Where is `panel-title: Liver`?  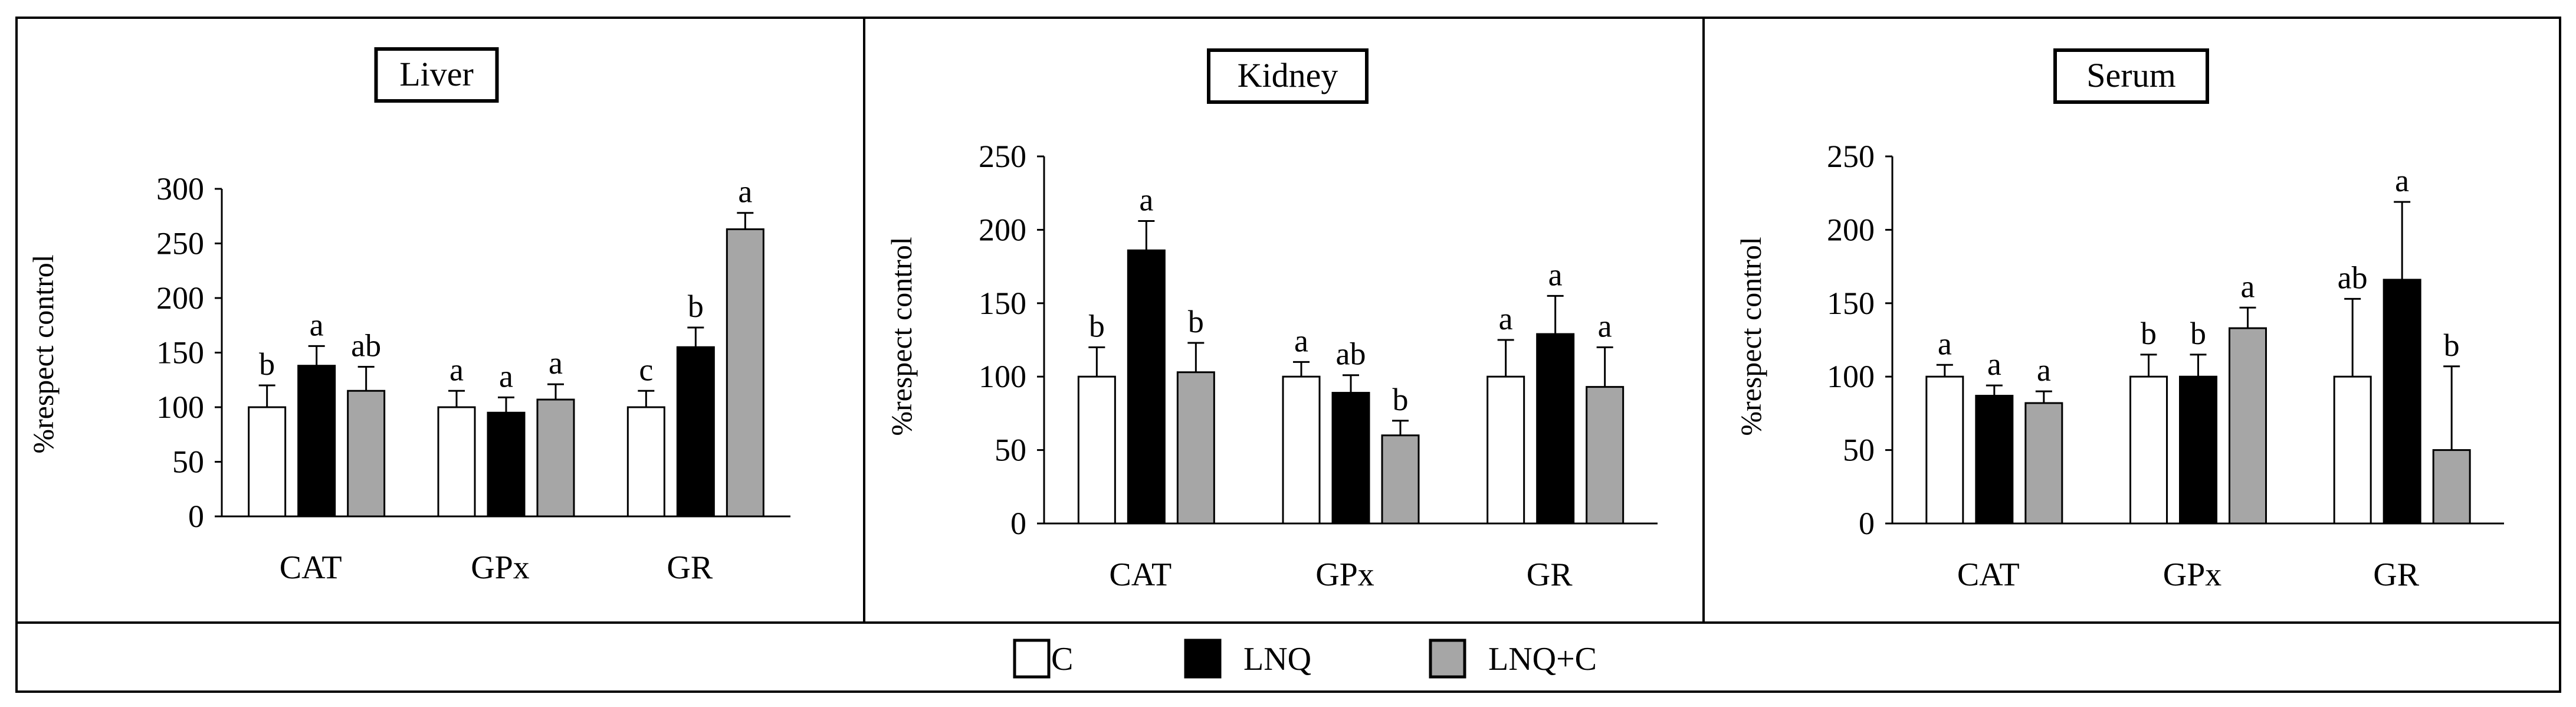
panel-title: Liver is located at coordinates (436, 75).